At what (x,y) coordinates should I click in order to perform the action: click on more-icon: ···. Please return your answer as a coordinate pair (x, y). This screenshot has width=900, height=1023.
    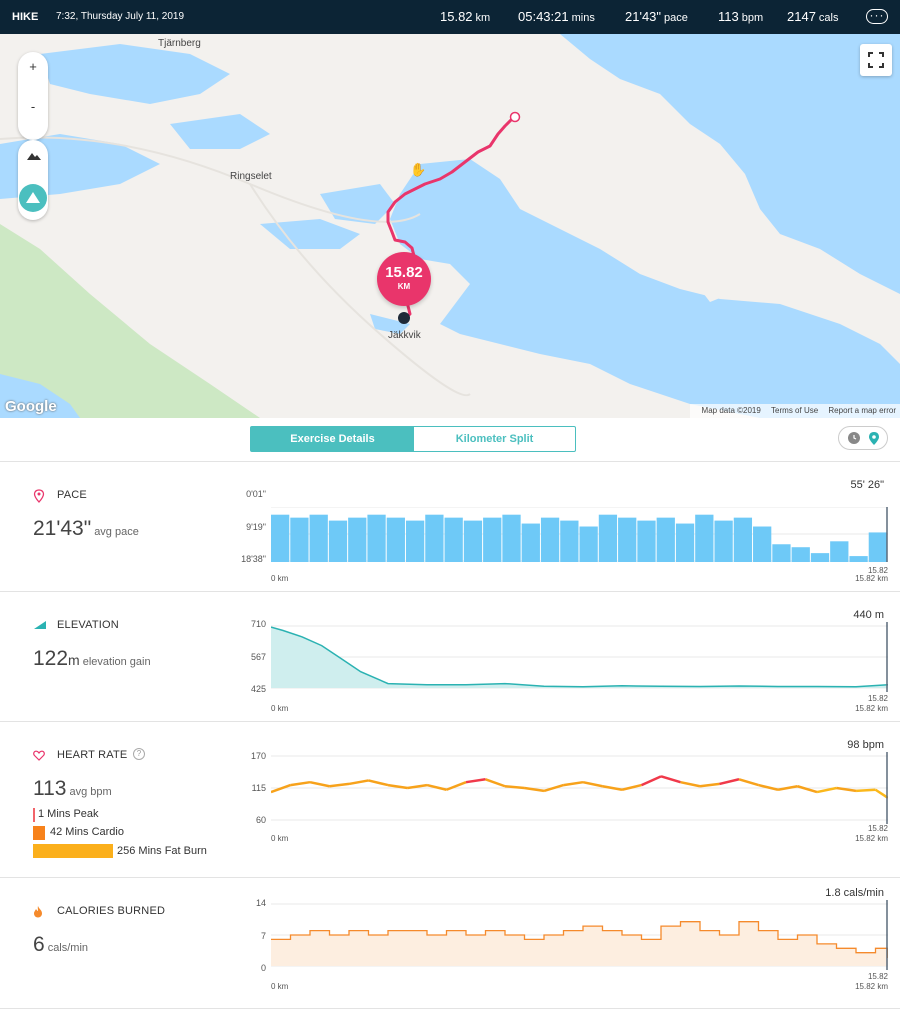
    Looking at the image, I should click on (877, 15).